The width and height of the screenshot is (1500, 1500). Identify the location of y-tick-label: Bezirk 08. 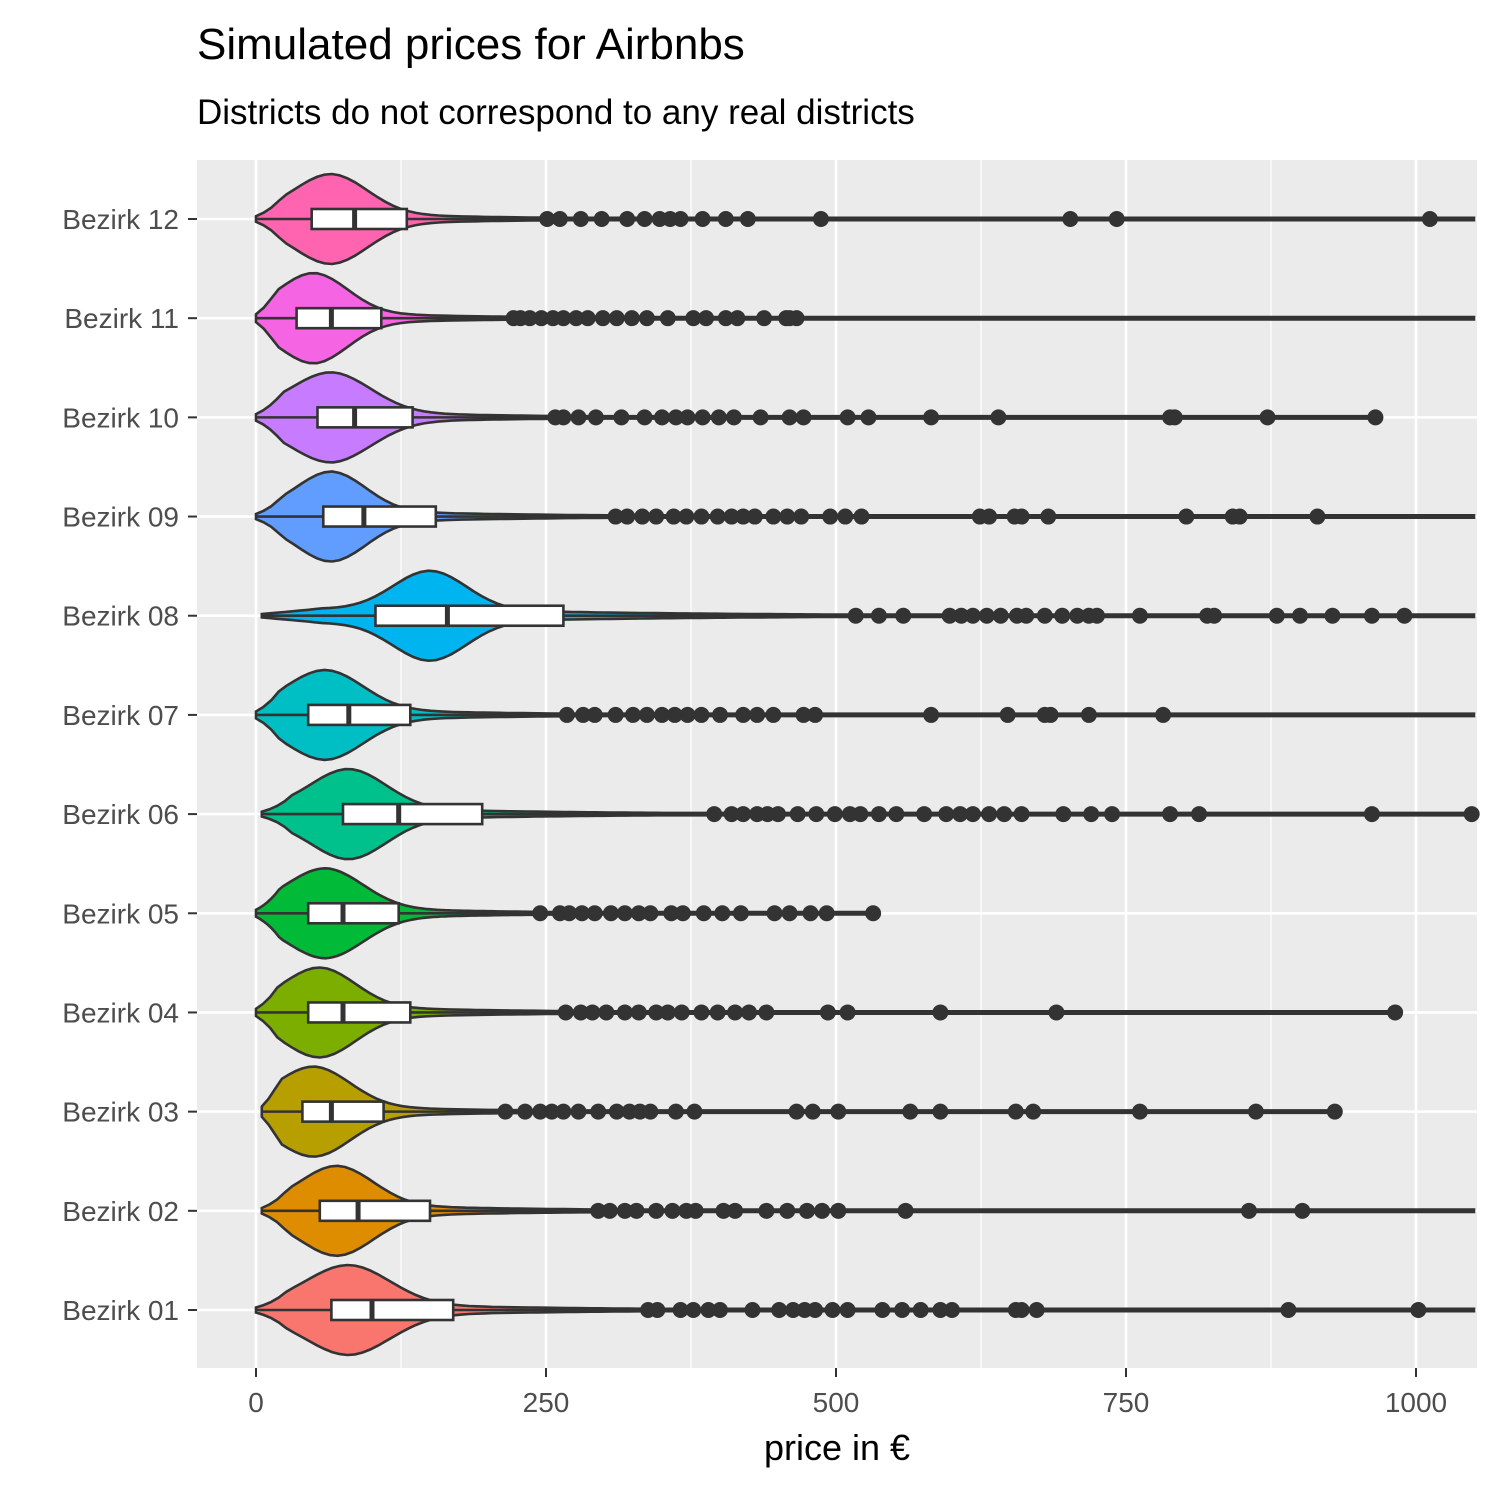
(120, 616).